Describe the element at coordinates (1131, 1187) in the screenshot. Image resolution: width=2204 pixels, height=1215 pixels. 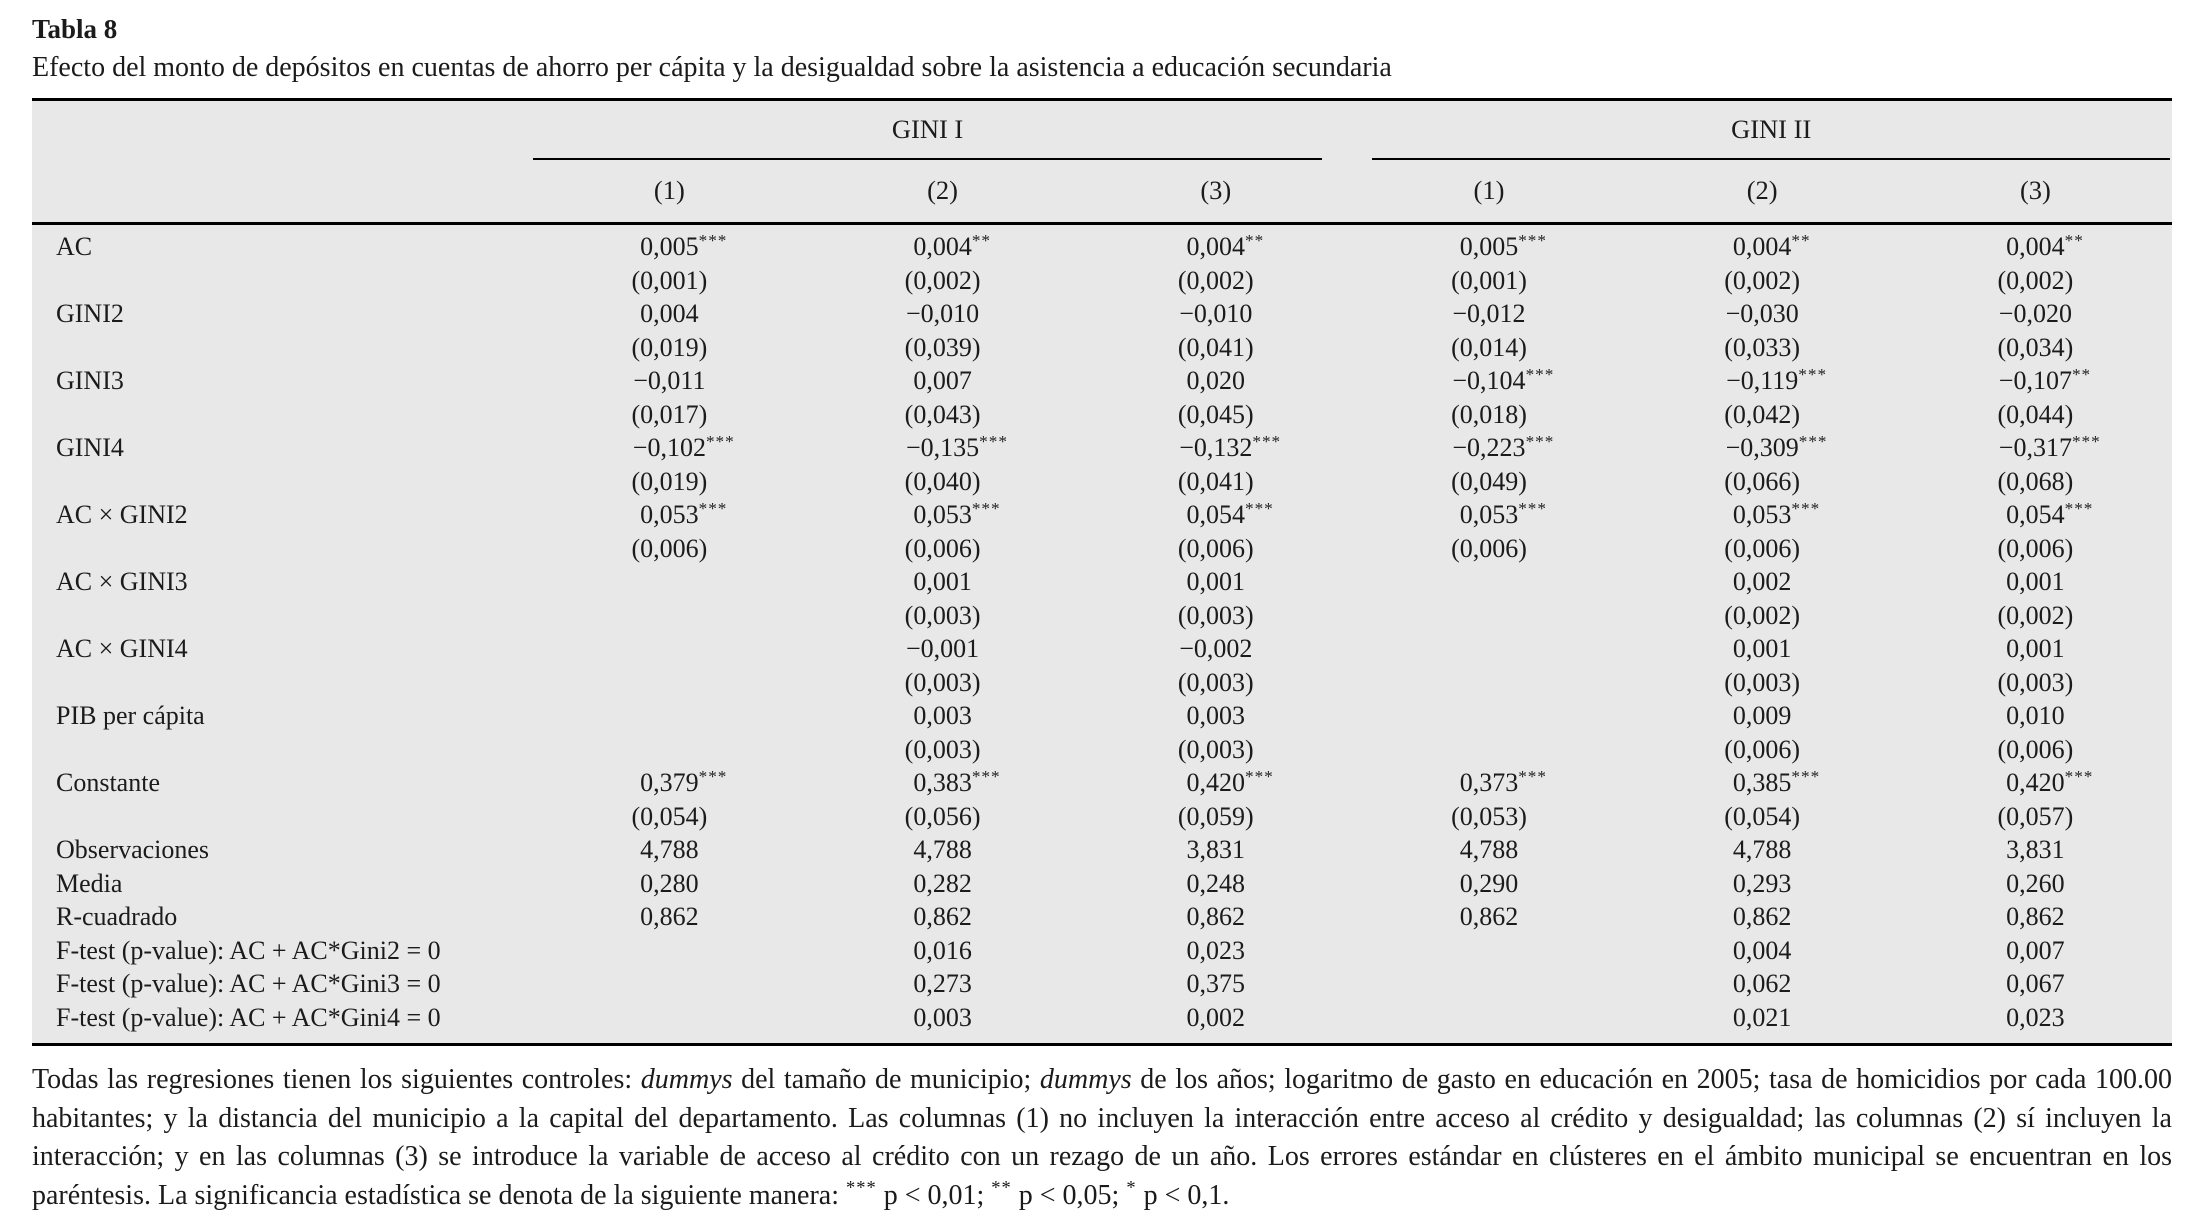
I see `footnote-segment: *` at that location.